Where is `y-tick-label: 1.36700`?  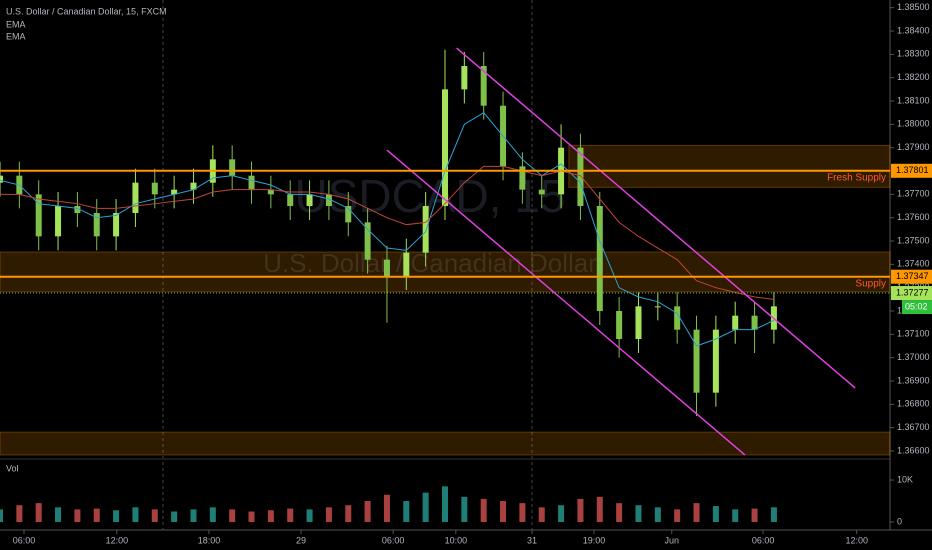
y-tick-label: 1.36700 is located at coordinates (913, 427).